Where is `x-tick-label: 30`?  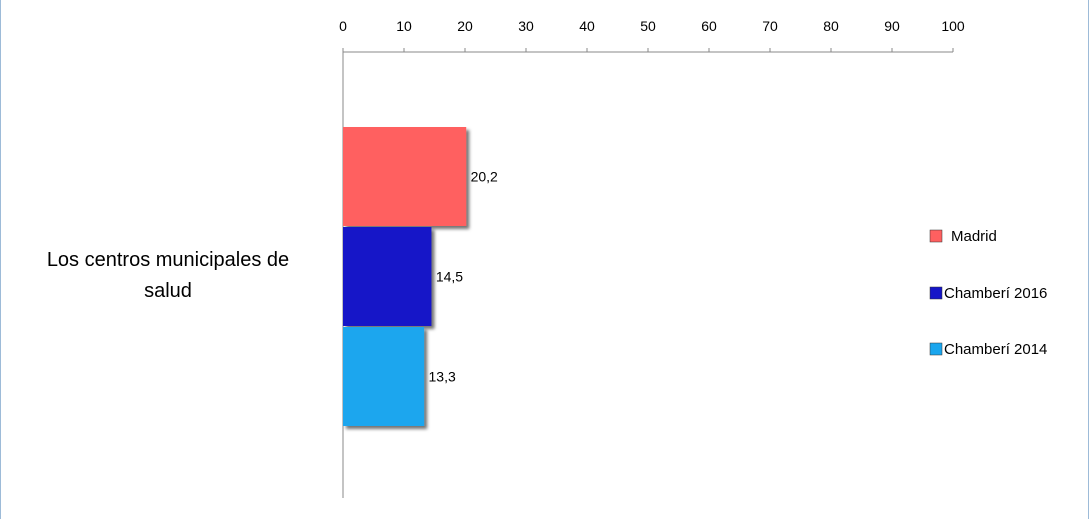 x-tick-label: 30 is located at coordinates (526, 26).